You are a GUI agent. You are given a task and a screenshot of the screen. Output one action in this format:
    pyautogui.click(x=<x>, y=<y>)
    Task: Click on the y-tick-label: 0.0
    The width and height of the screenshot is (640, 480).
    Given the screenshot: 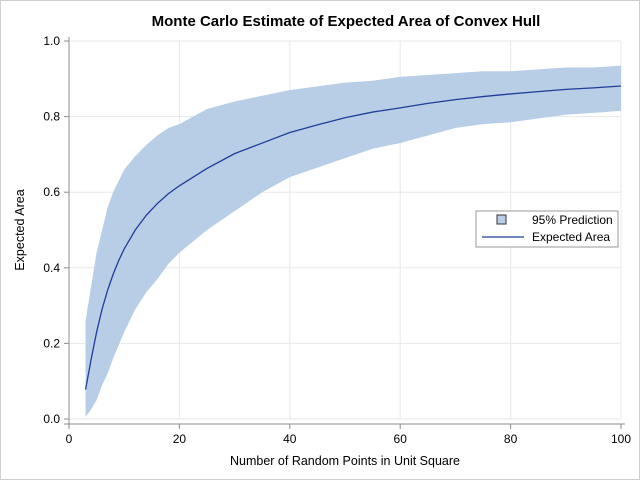 What is the action you would take?
    pyautogui.click(x=51, y=419)
    